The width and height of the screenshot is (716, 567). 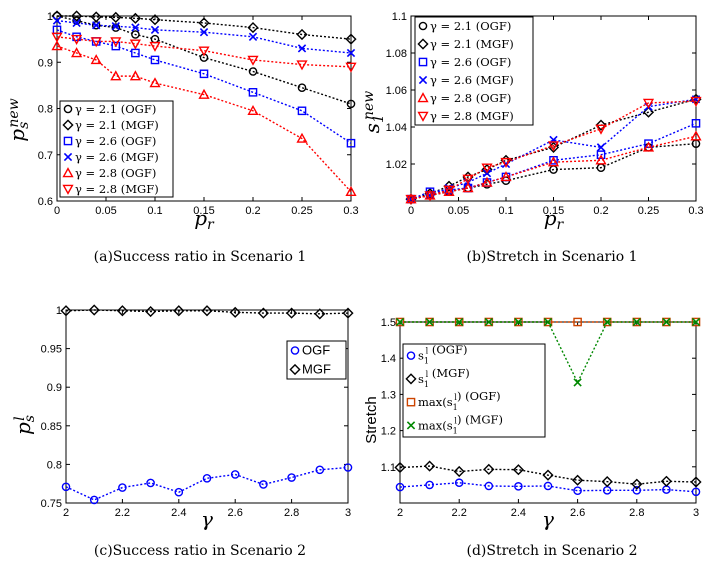 What do you see at coordinates (554, 219) in the screenshot?
I see `x-axis-label: pr` at bounding box center [554, 219].